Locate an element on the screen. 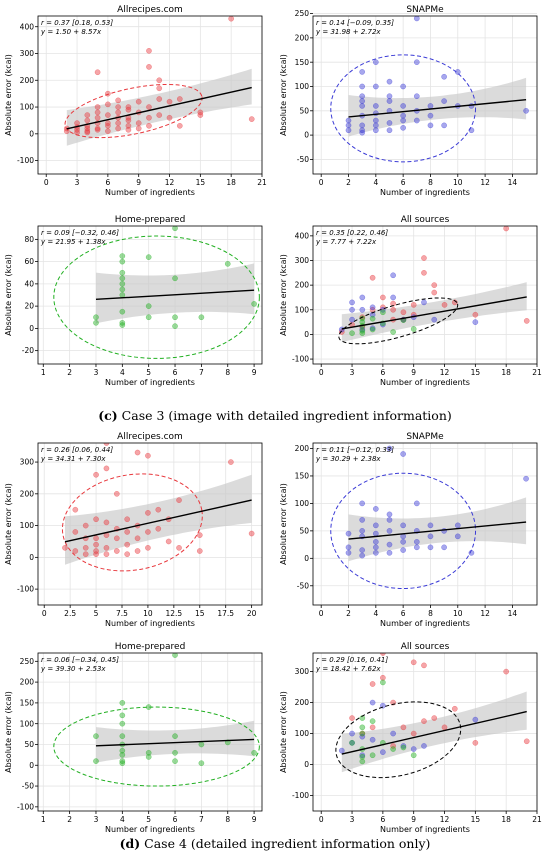  stat-equation: y = 21.95 + 1.38x is located at coordinates (73, 242).